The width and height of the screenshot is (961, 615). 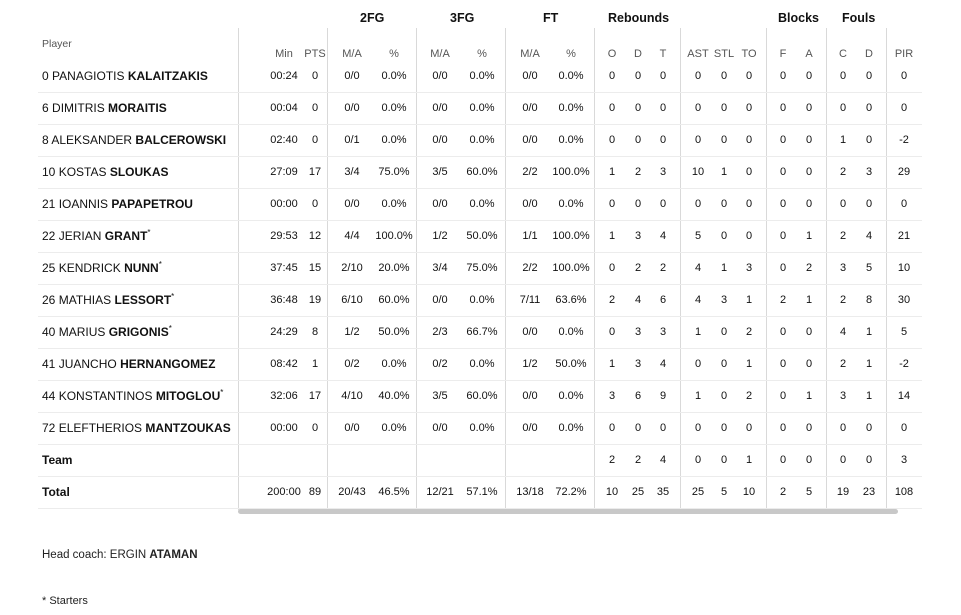 What do you see at coordinates (724, 268) in the screenshot?
I see `cell-stl: 1` at bounding box center [724, 268].